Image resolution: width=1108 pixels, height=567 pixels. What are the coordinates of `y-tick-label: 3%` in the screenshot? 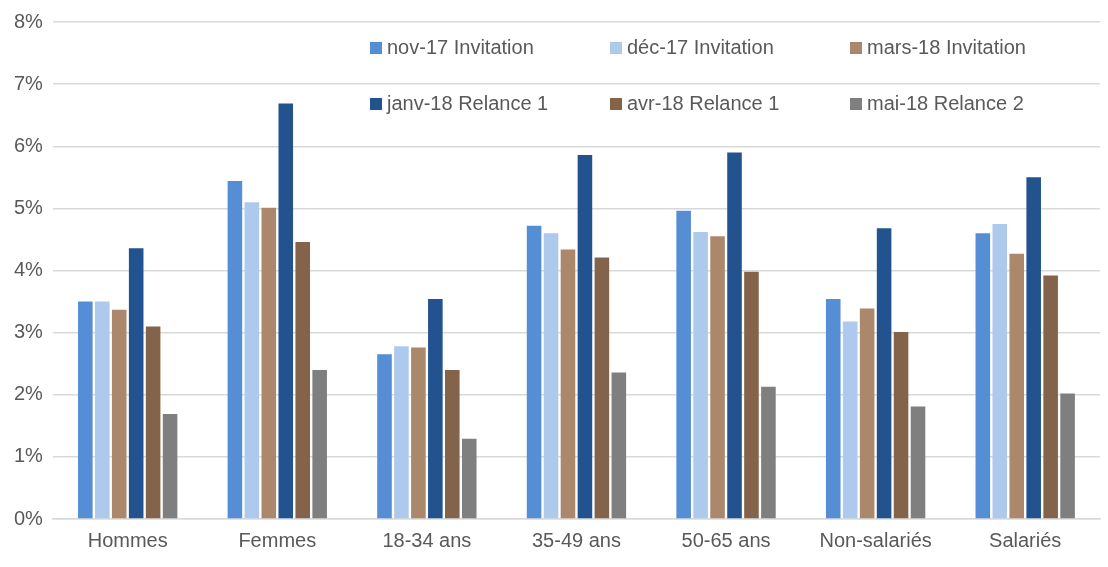 It's located at (29, 331).